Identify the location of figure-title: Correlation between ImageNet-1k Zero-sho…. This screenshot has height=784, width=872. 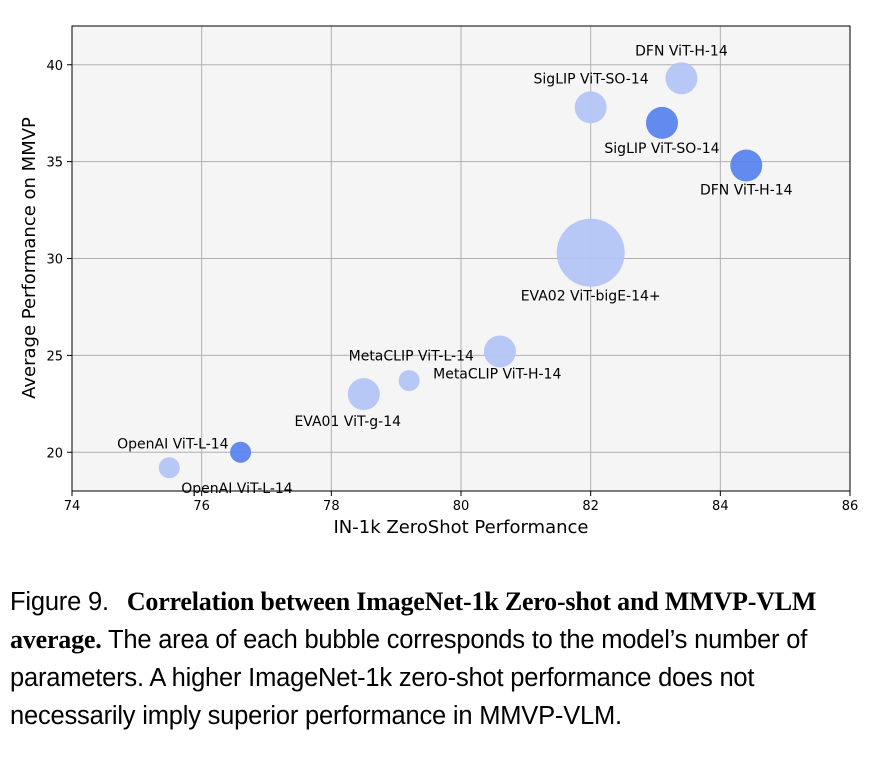
(413, 620).